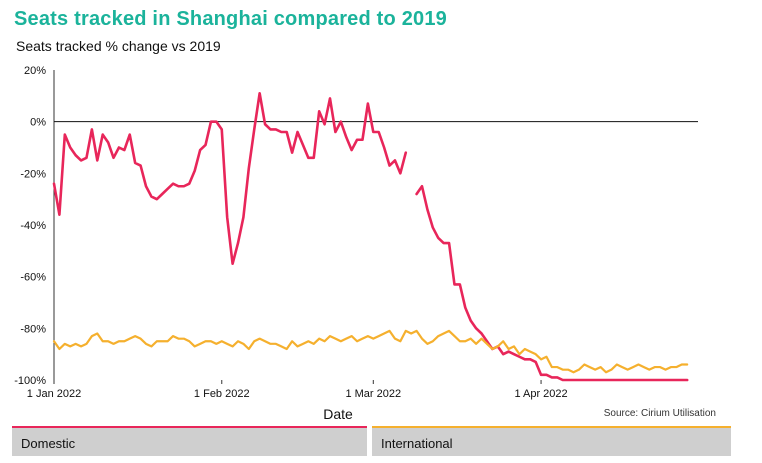  I want to click on y-tick-label: -100%, so click(30, 381).